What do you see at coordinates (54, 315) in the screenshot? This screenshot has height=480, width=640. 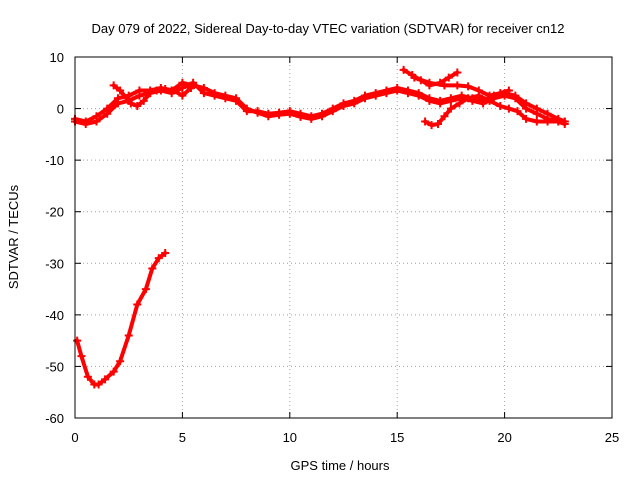 I see `y-tick-label: -40` at bounding box center [54, 315].